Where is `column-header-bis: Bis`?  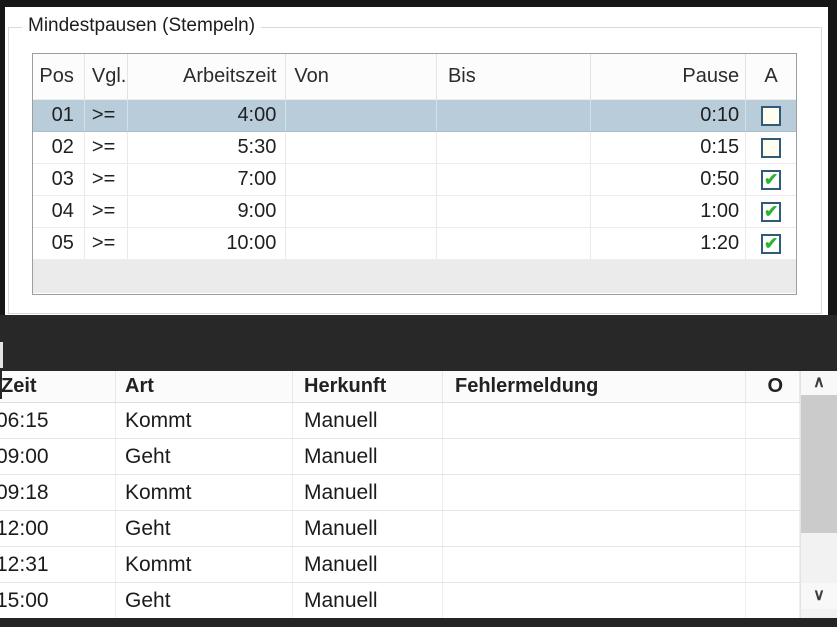
column-header-bis: Bis is located at coordinates (514, 76).